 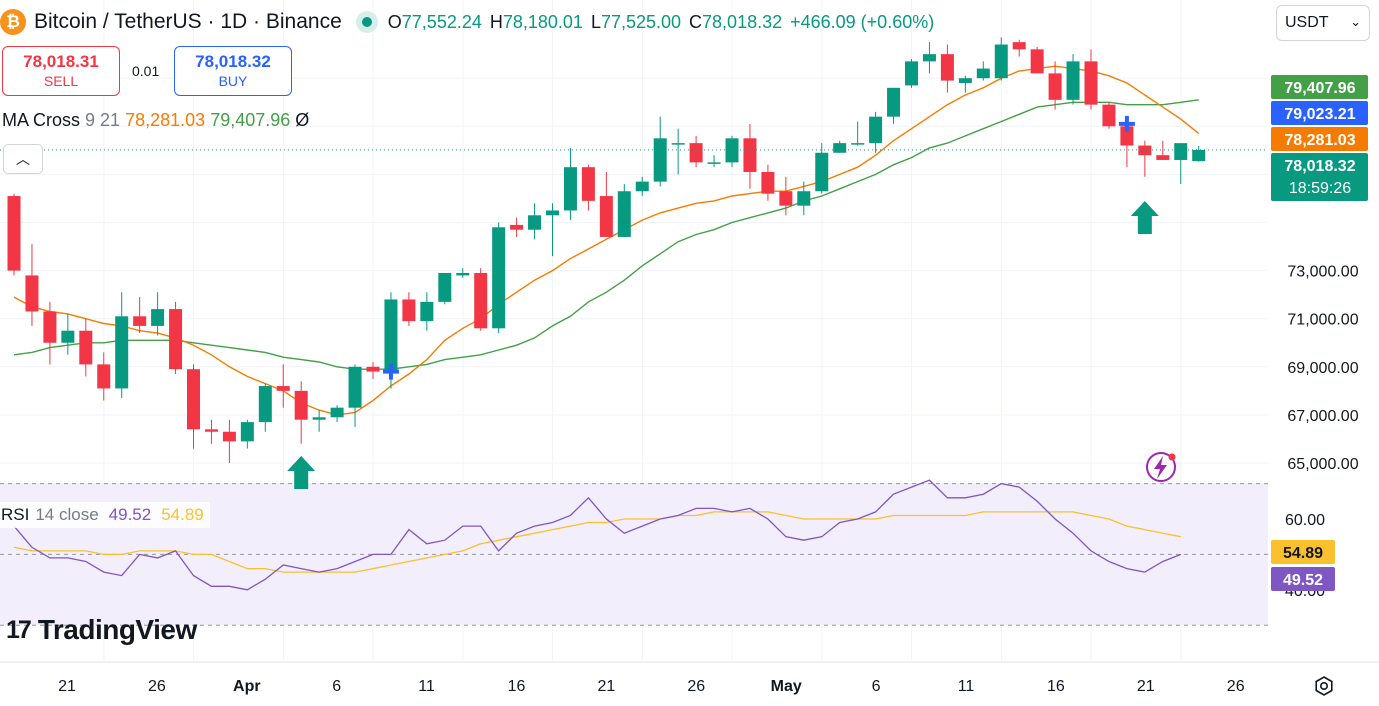 What do you see at coordinates (1322, 416) in the screenshot?
I see `price-tick-label: 67,000.00` at bounding box center [1322, 416].